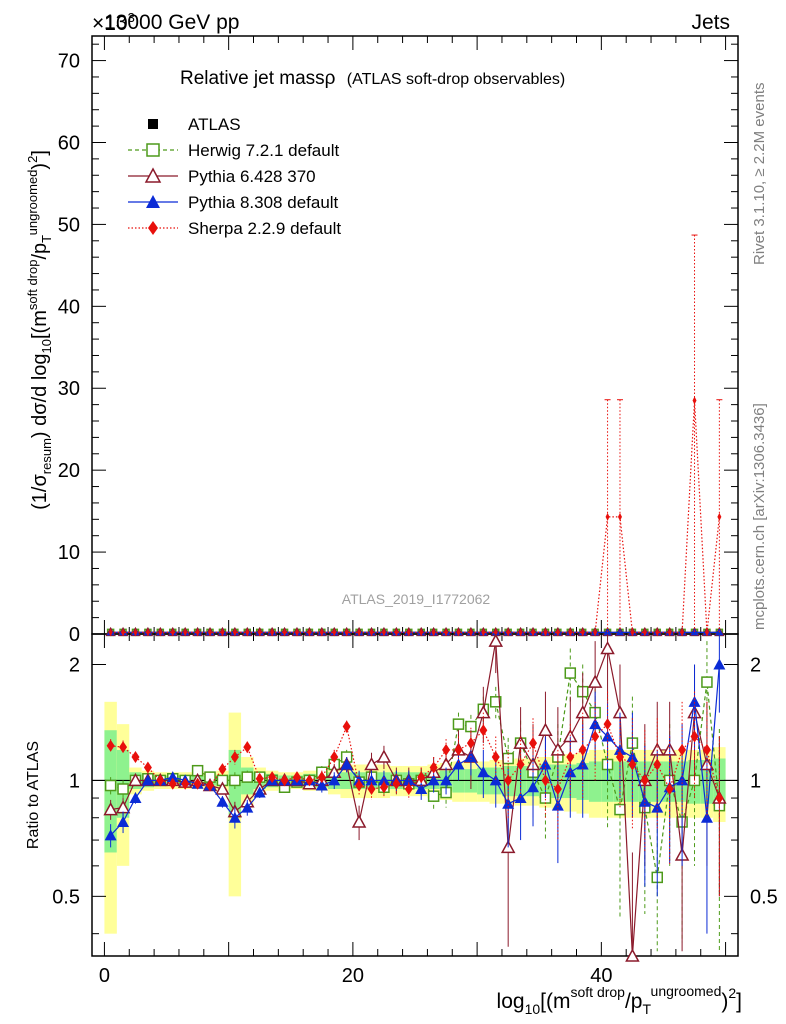  I want to click on x-axis-title: log10[(msoft drop/pTungroomed)2], so click(619, 1000).